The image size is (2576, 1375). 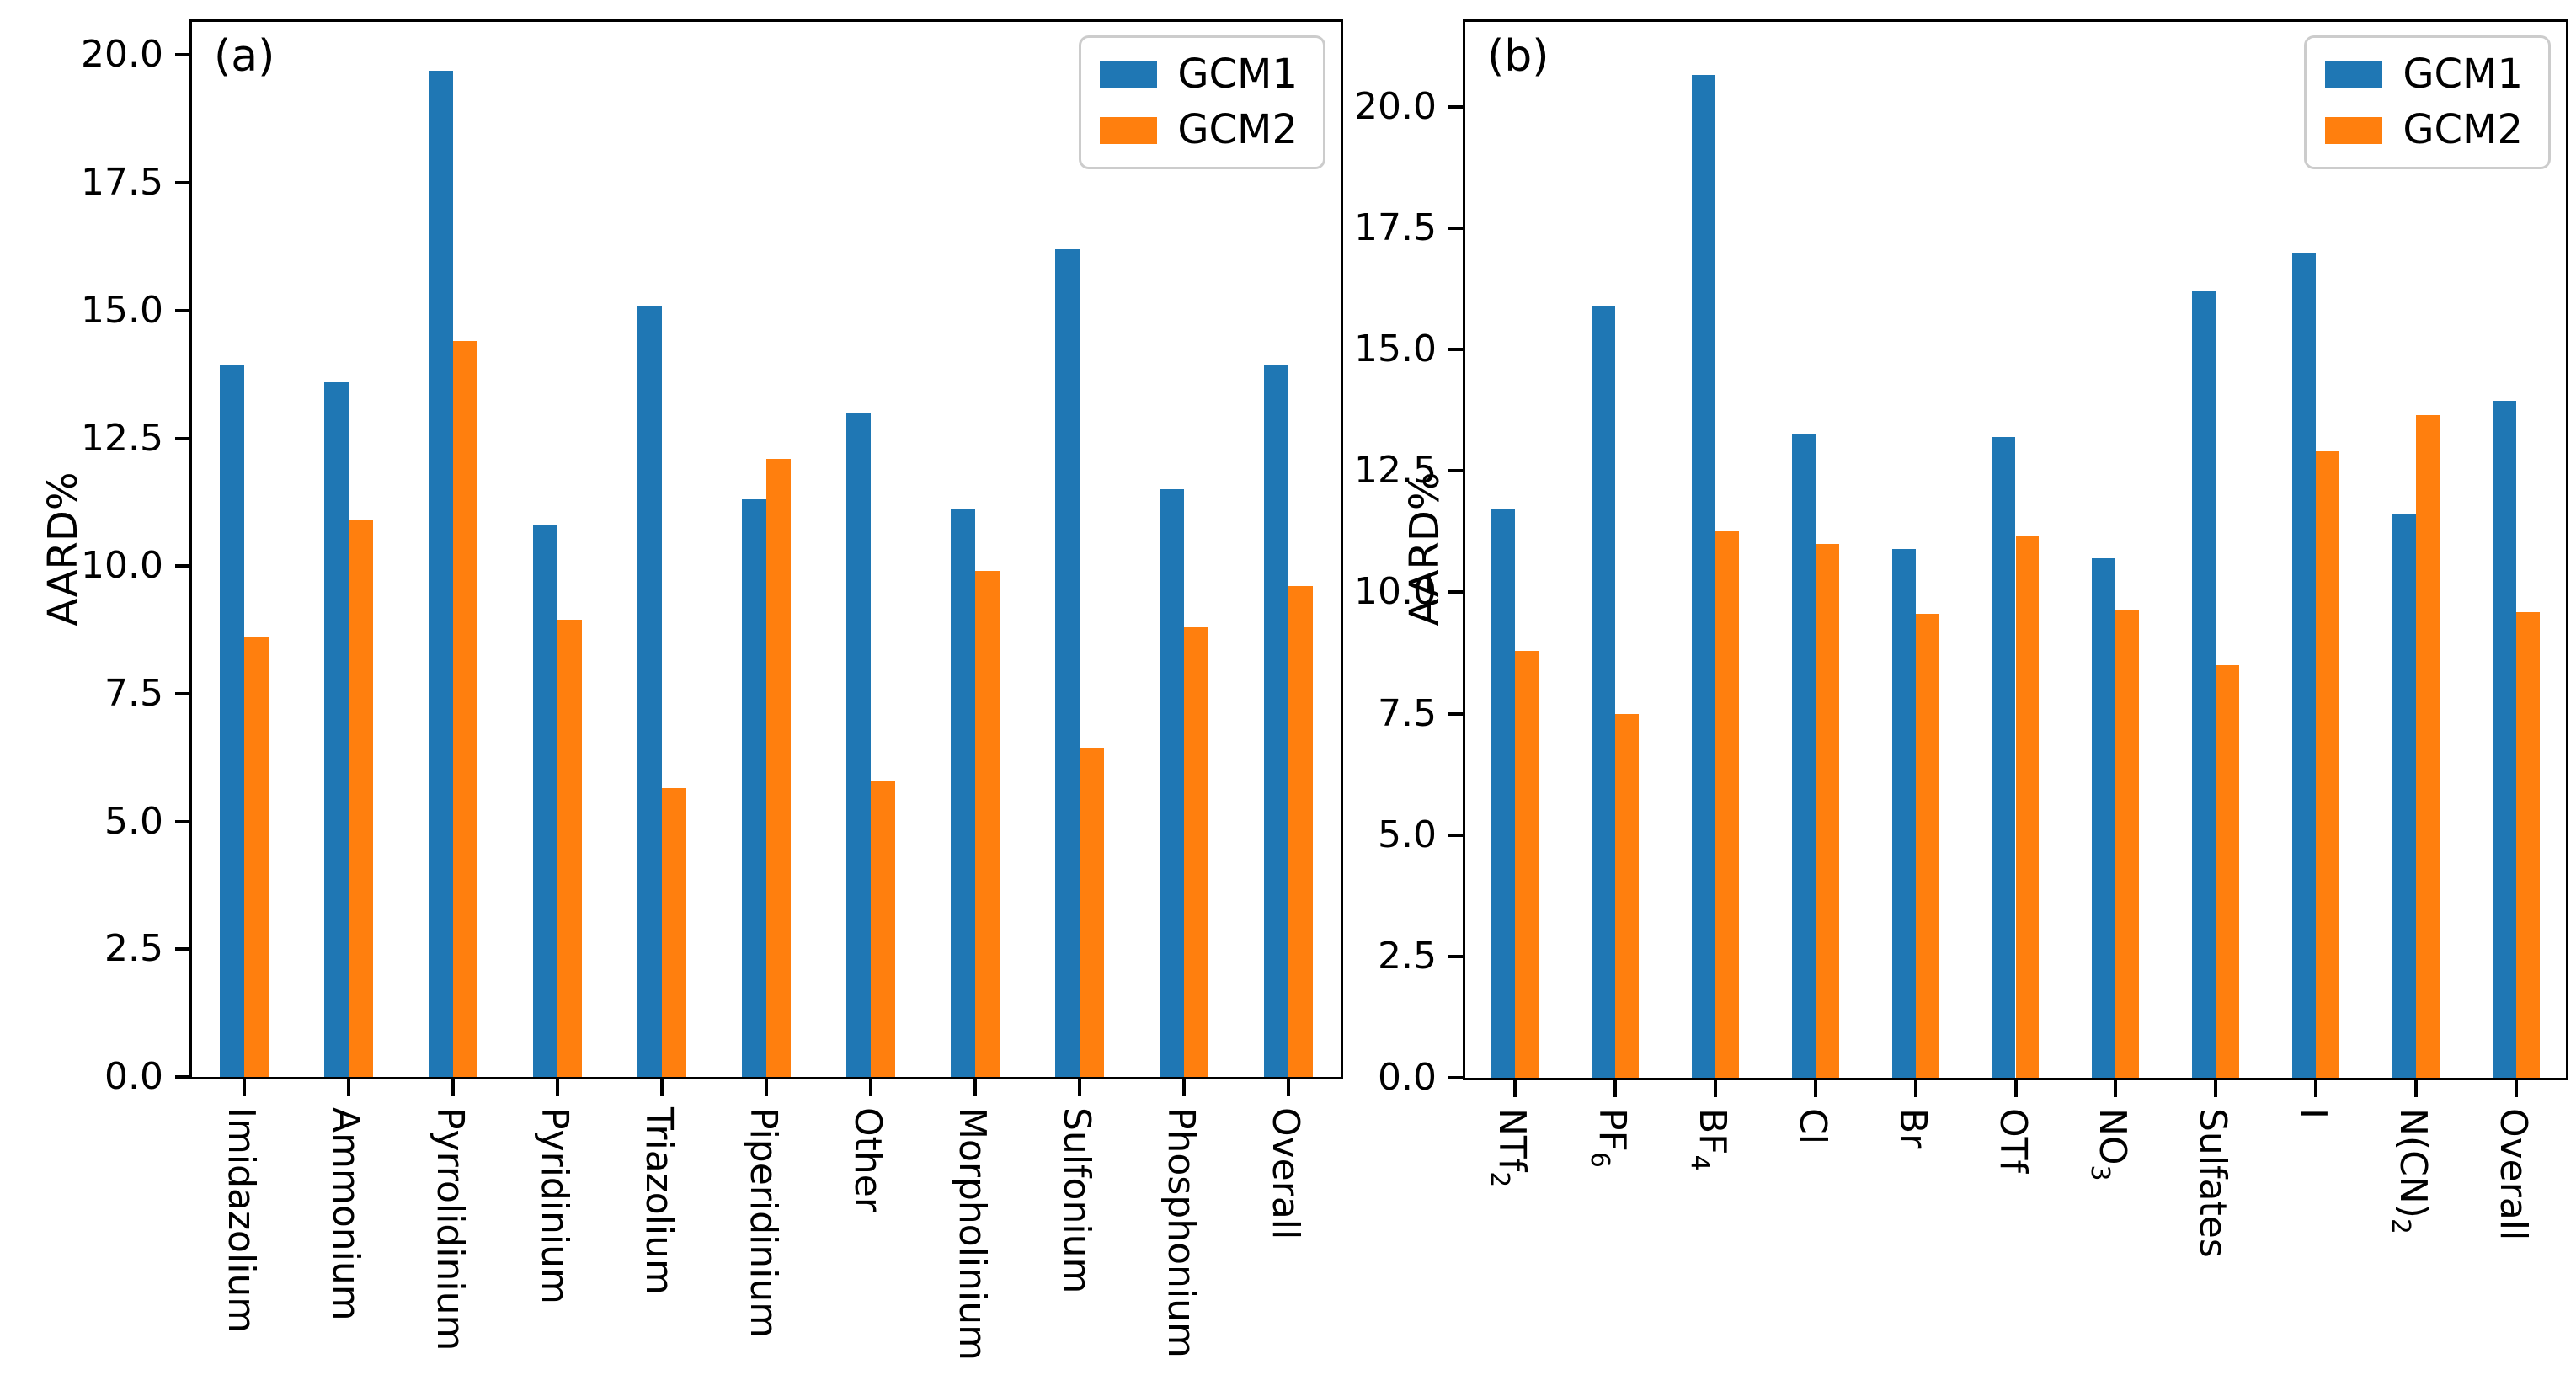 I want to click on x-tick-label: Triazolium, so click(x=658, y=1201).